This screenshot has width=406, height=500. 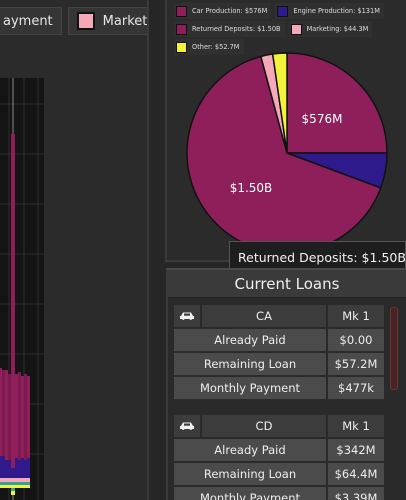 I want to click on legend-item-payment: ayment, so click(x=31, y=21).